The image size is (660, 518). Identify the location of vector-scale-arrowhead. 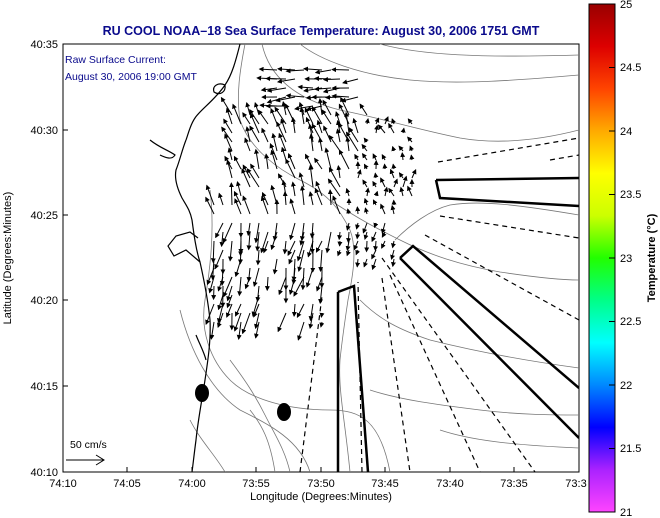
(100, 460).